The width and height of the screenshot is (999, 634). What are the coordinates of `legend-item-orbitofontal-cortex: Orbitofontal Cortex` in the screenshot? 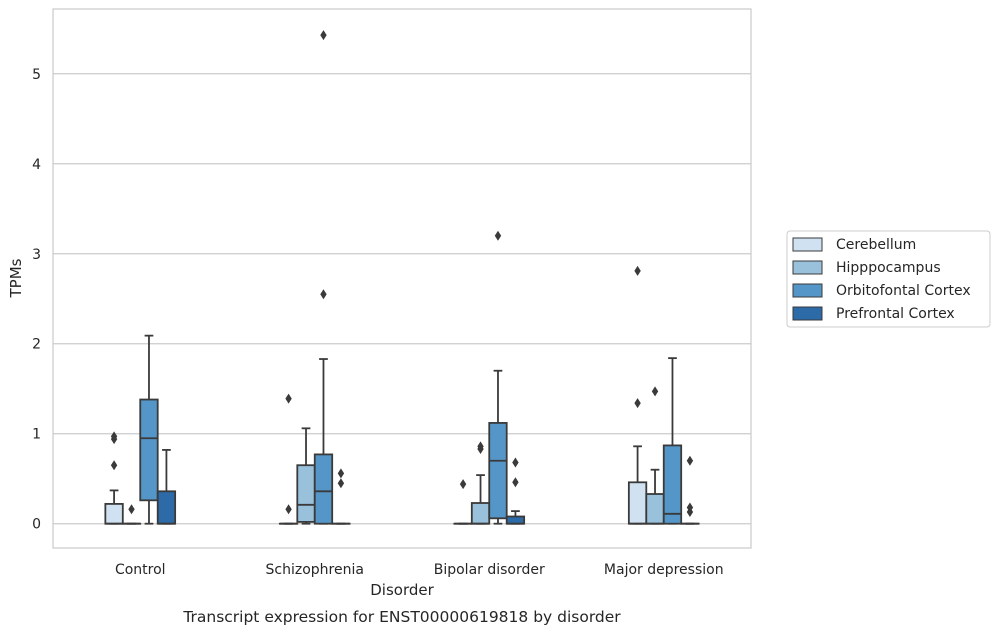 It's located at (881, 291).